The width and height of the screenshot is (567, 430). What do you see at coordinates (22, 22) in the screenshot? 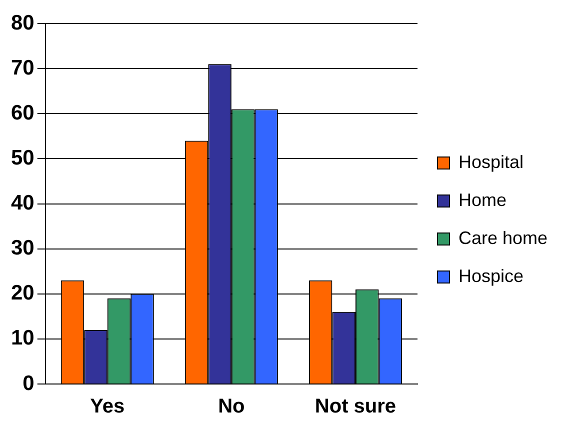
I see `y-tick-label: 80` at bounding box center [22, 22].